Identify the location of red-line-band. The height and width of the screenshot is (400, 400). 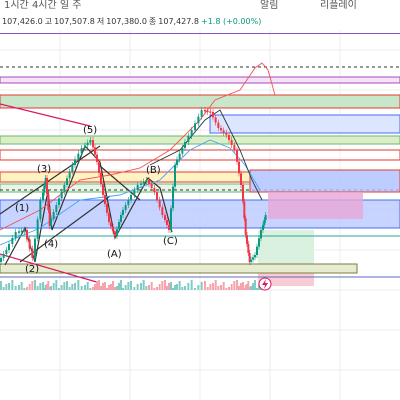
(200, 155).